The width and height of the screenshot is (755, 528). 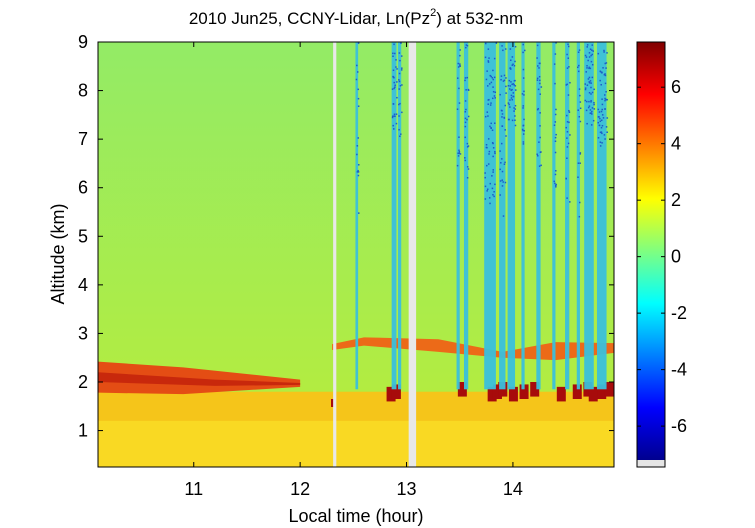 I want to click on colorbar-end-cap, so click(x=651, y=463).